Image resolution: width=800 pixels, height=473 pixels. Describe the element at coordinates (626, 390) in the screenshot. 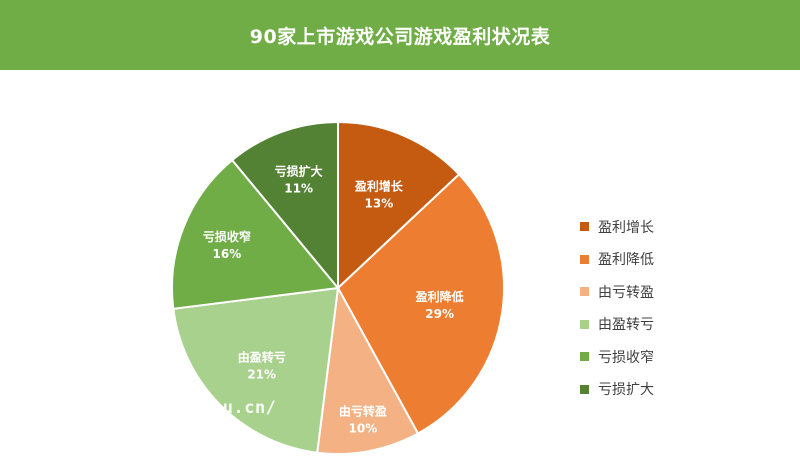

I see `legend-label: 亏损扩大` at that location.